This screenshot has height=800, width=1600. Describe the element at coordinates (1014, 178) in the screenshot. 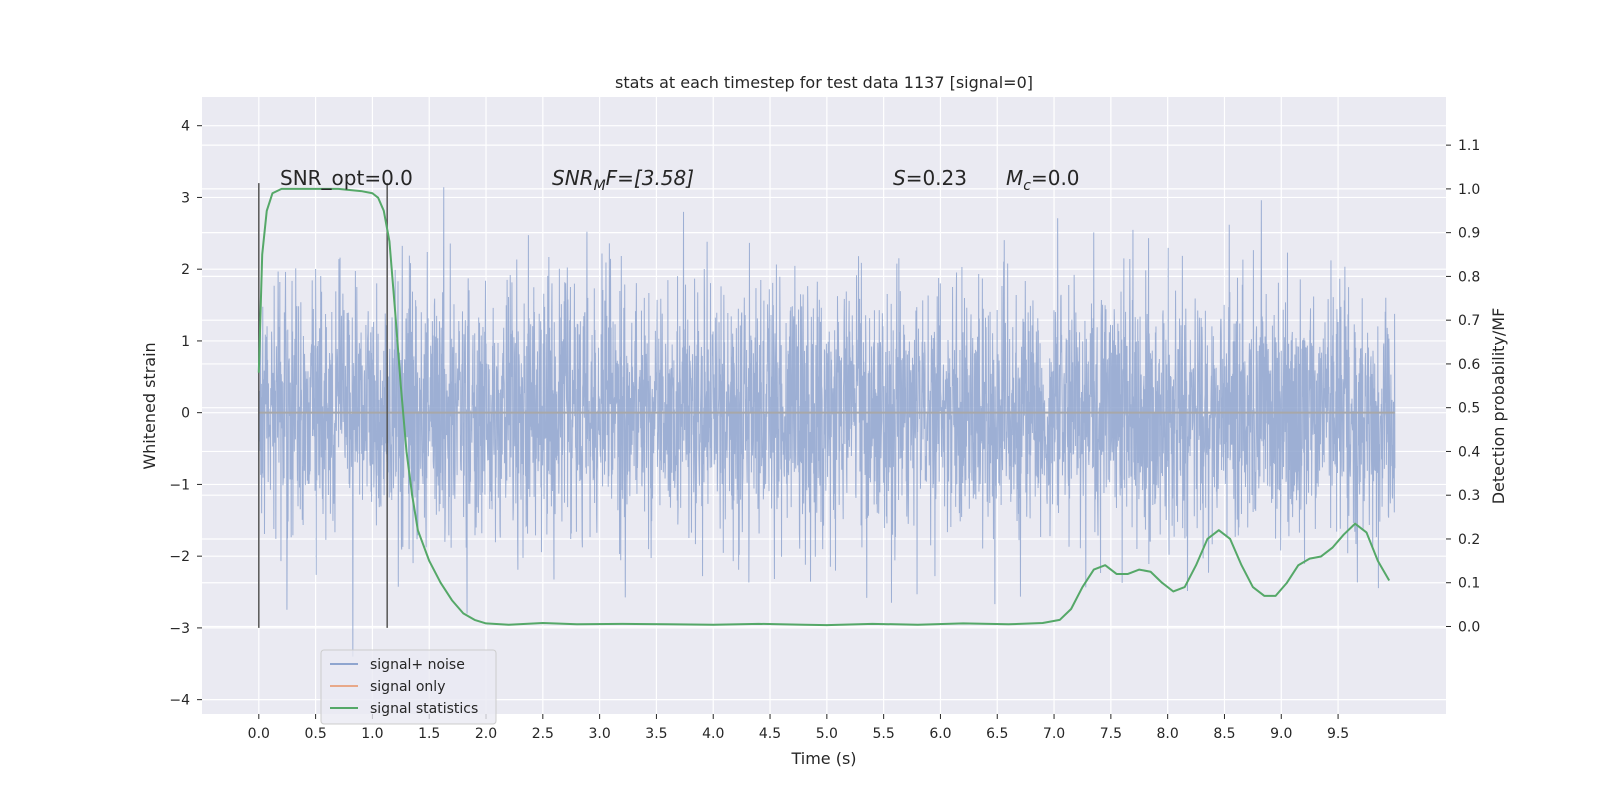

I see `mc-base: M` at that location.